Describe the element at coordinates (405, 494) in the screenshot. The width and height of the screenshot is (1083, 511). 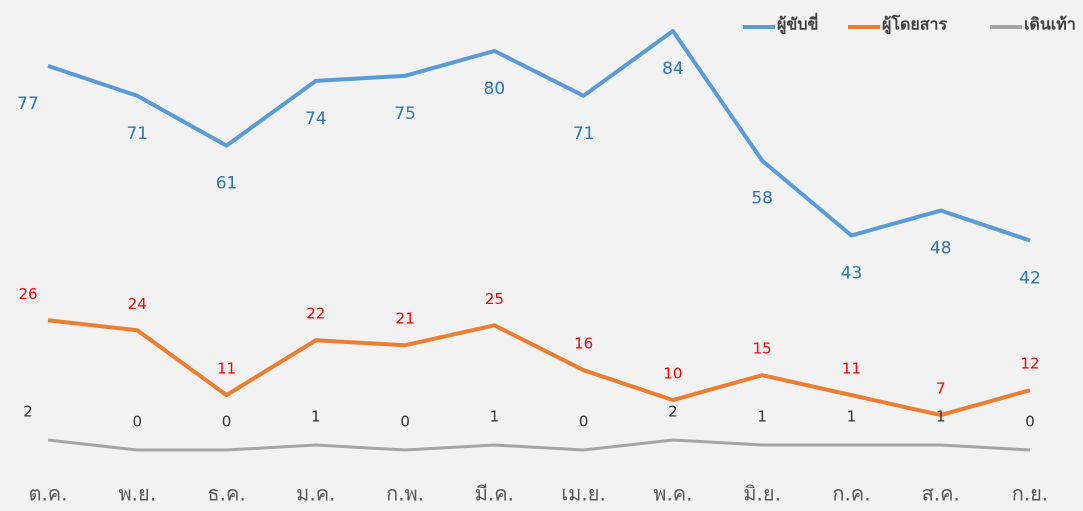
I see `x-tick-label: ก.พ.` at that location.